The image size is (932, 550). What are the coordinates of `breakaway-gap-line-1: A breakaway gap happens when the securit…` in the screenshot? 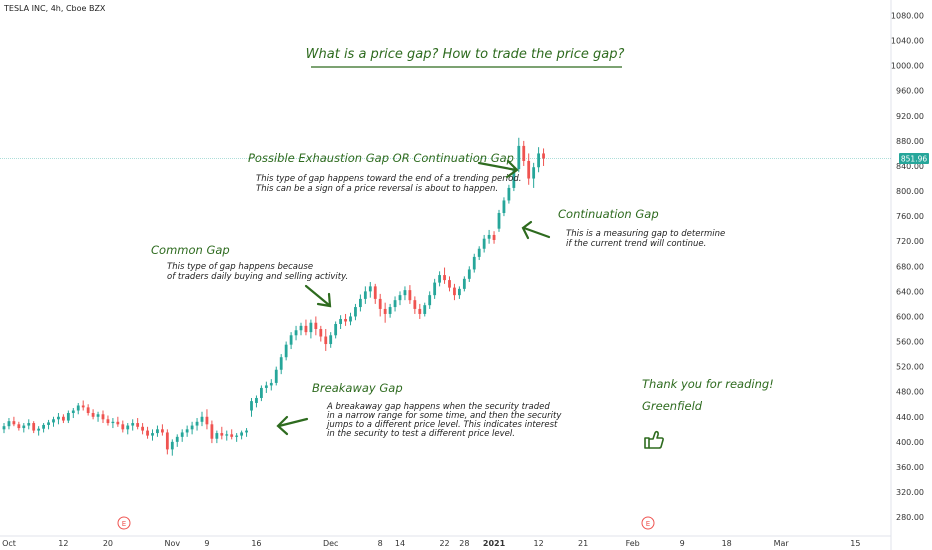 It's located at (438, 407).